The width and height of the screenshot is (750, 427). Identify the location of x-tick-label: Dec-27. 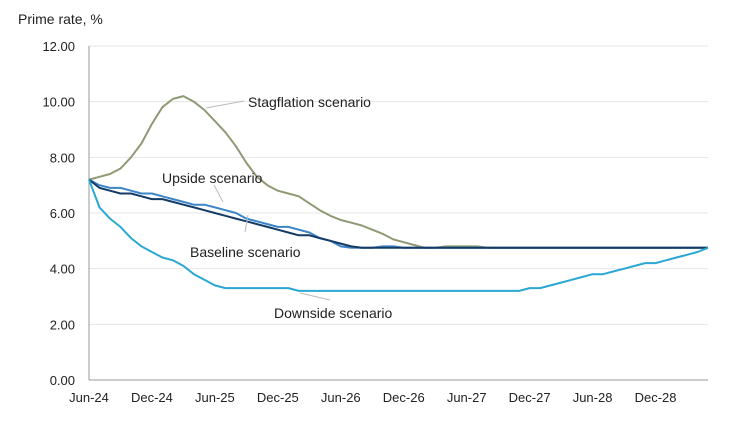
(530, 397).